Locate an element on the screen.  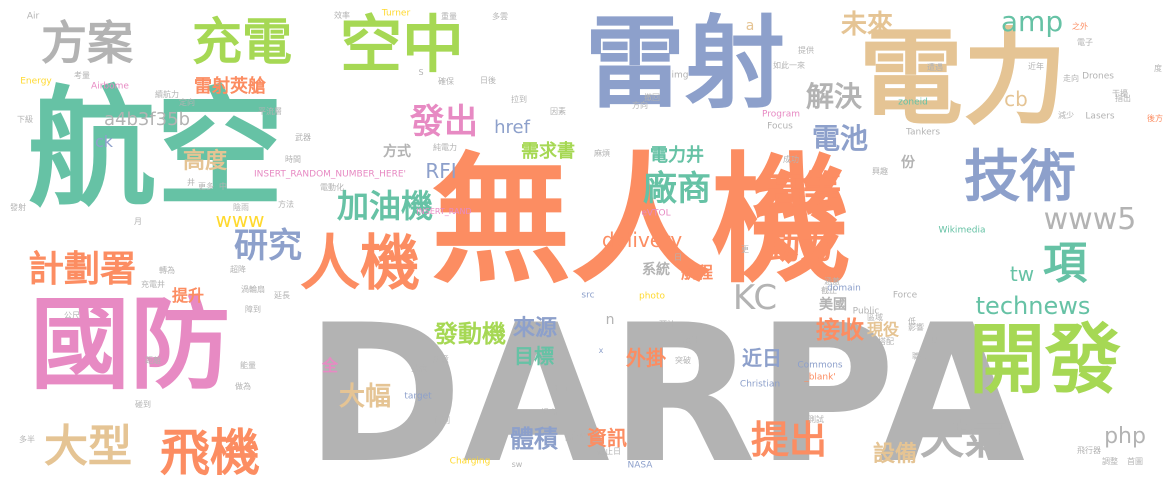
word: 空中 is located at coordinates (402, 44).